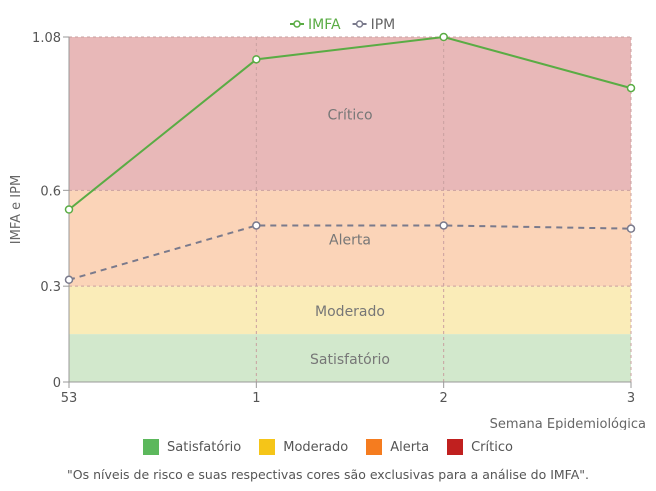  What do you see at coordinates (492, 447) in the screenshot?
I see `risk-label: Crítico` at bounding box center [492, 447].